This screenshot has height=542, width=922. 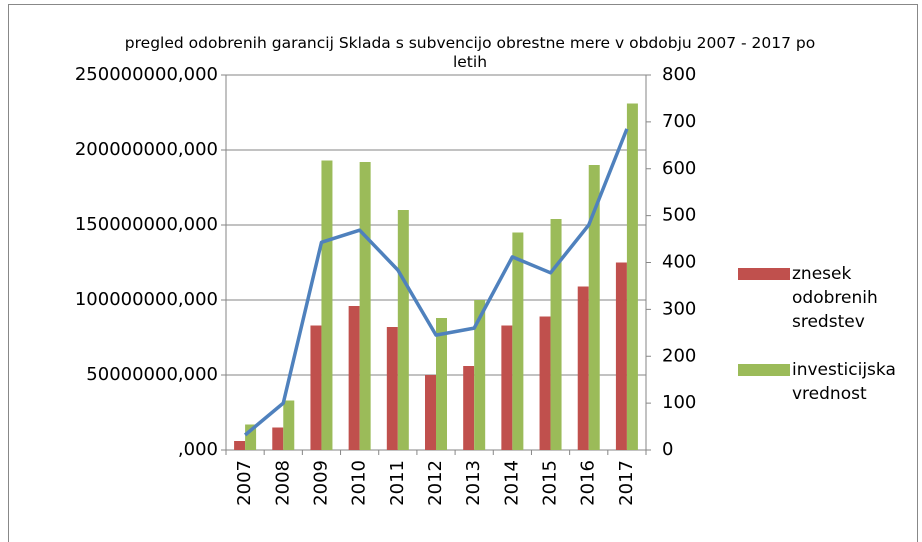 What do you see at coordinates (244, 483) in the screenshot?
I see `x-tick-label: 2007` at bounding box center [244, 483].